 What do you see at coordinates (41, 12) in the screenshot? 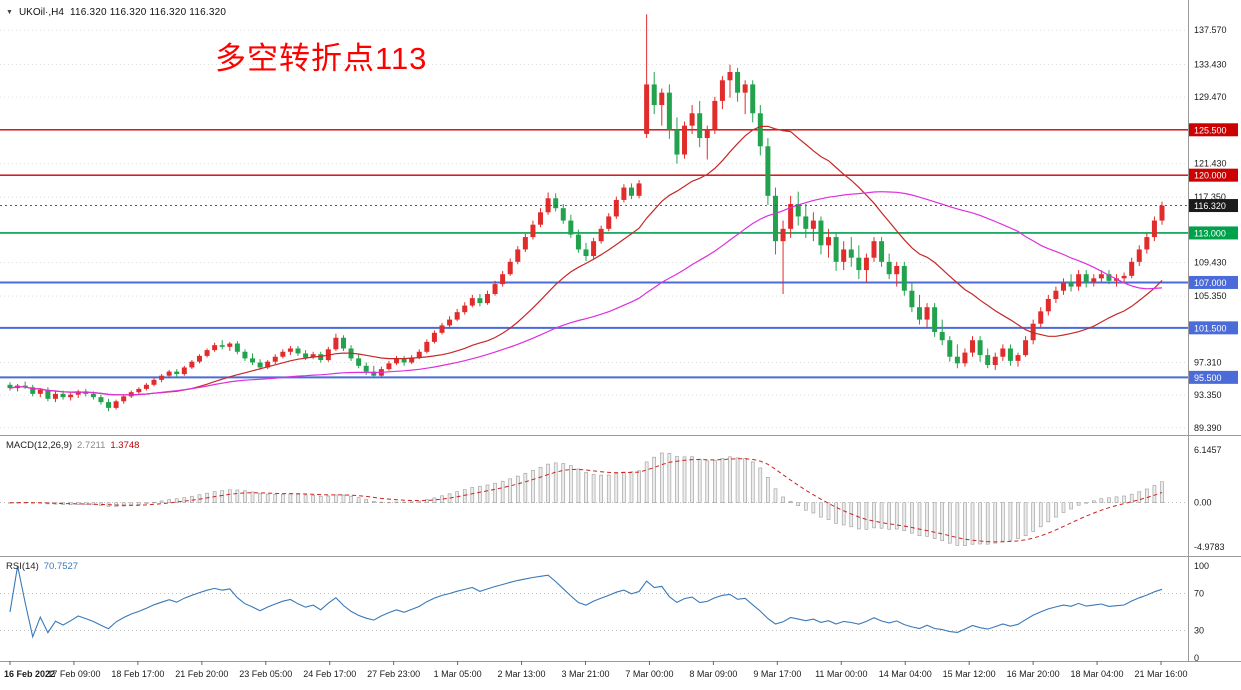
I see `symbol-period-label: UKOil·,H4` at bounding box center [41, 12].